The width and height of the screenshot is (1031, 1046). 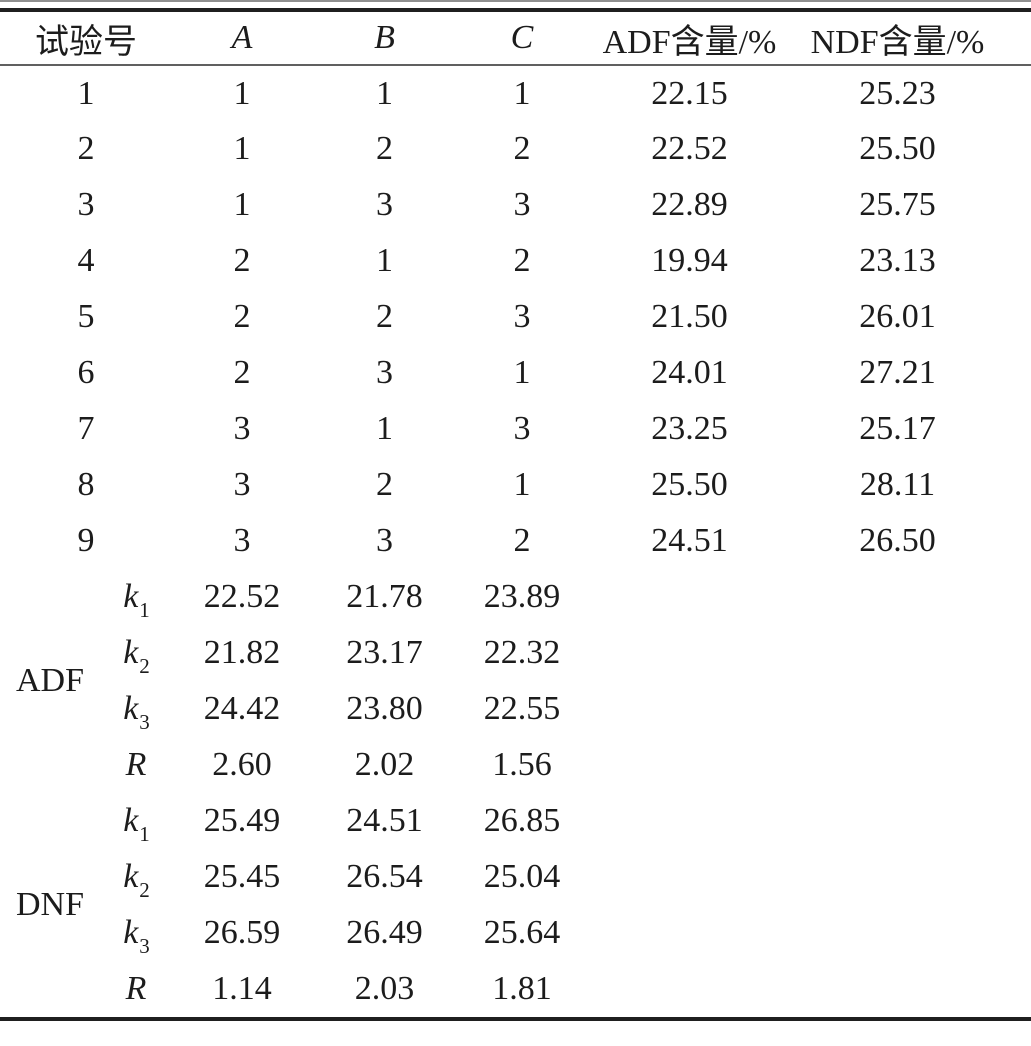 I want to click on run-factor-b-cell: 1, so click(x=384, y=428).